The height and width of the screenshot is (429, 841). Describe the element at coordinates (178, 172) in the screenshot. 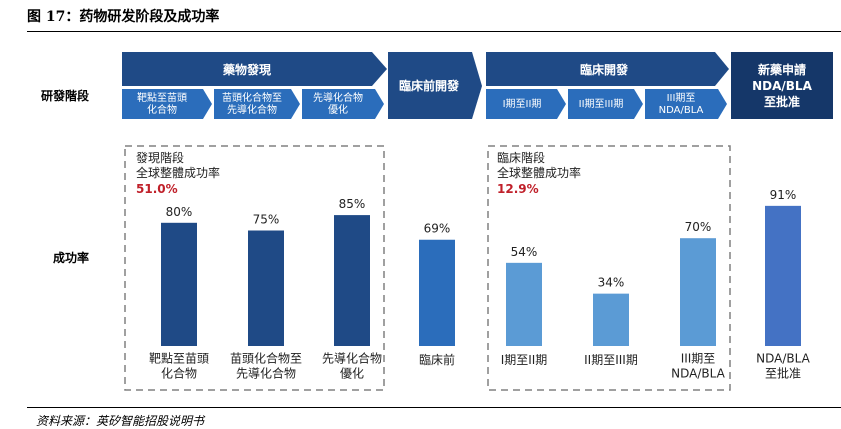

I see `discovery-group-subtitle: 全球整體成功率` at that location.